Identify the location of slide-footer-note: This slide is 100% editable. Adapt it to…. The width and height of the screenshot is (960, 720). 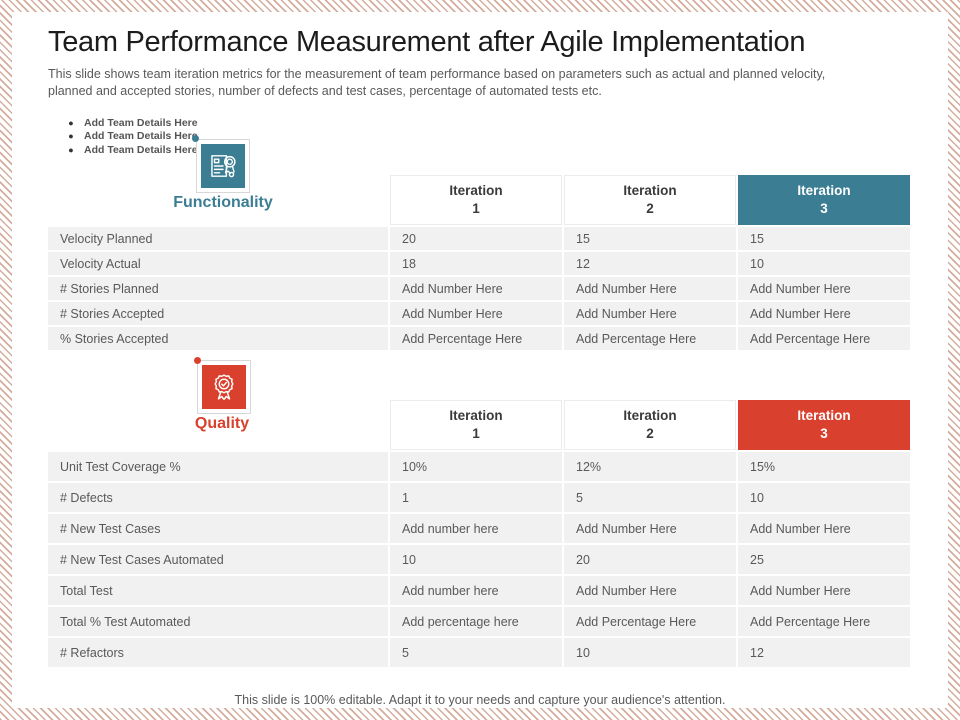
(480, 700).